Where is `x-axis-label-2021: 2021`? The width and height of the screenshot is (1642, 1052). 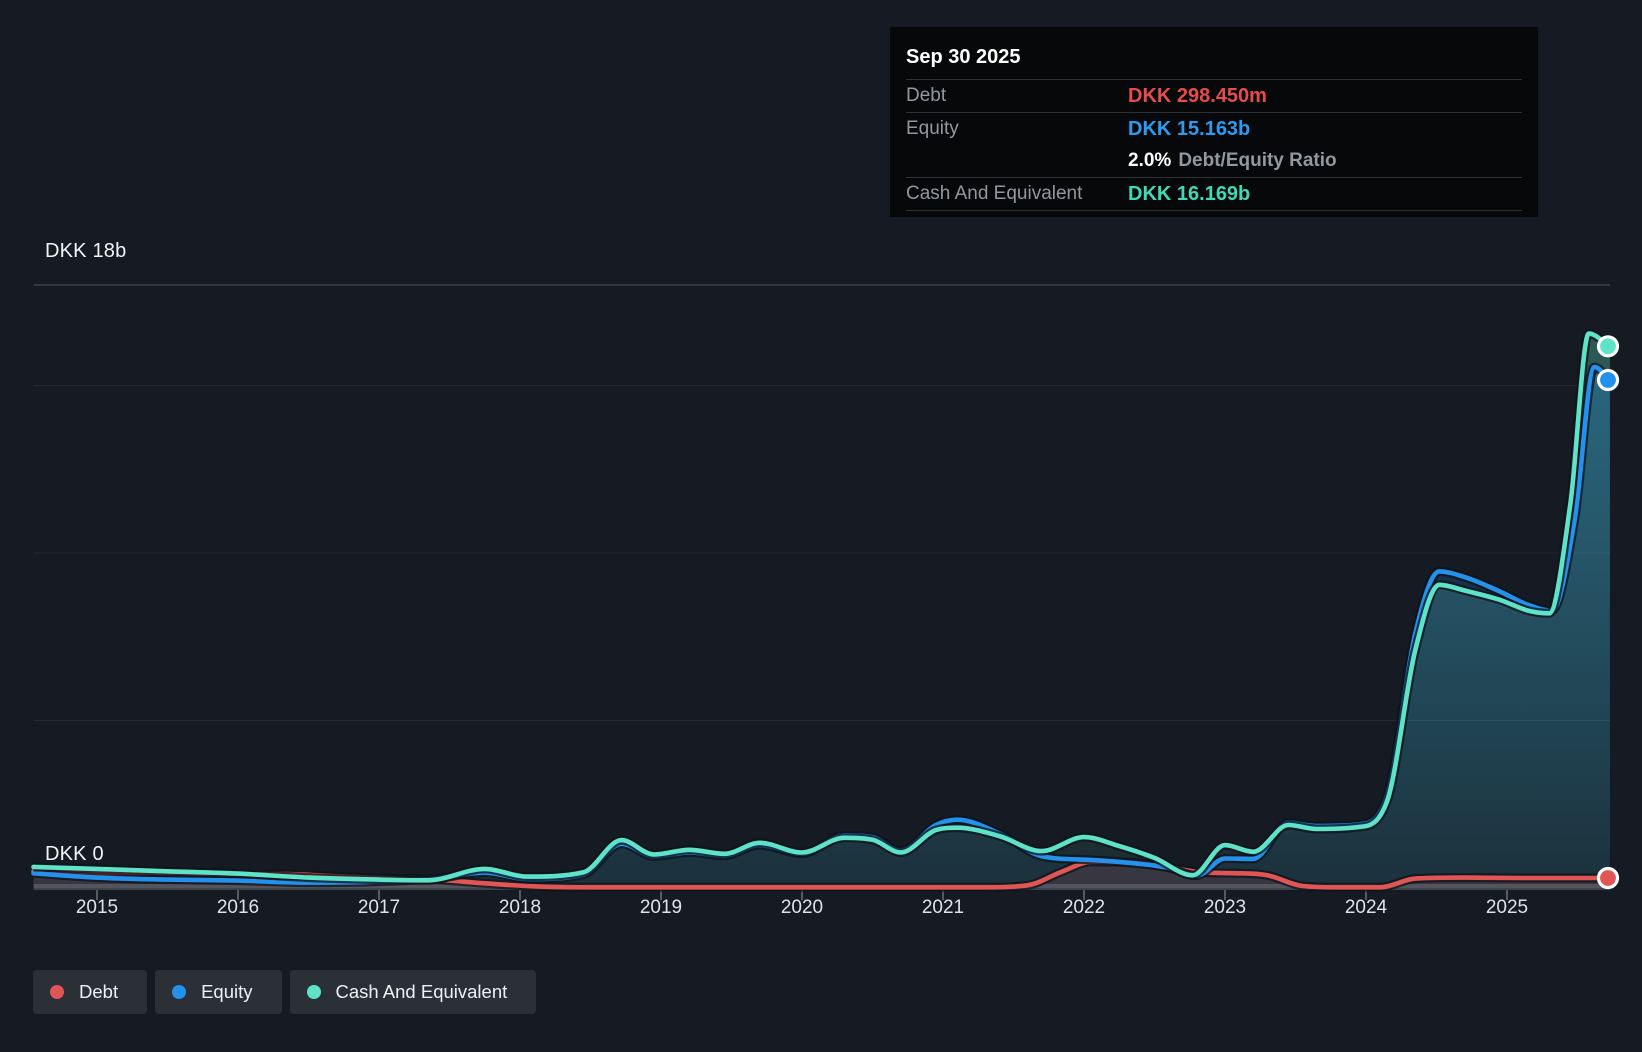 x-axis-label-2021: 2021 is located at coordinates (943, 907).